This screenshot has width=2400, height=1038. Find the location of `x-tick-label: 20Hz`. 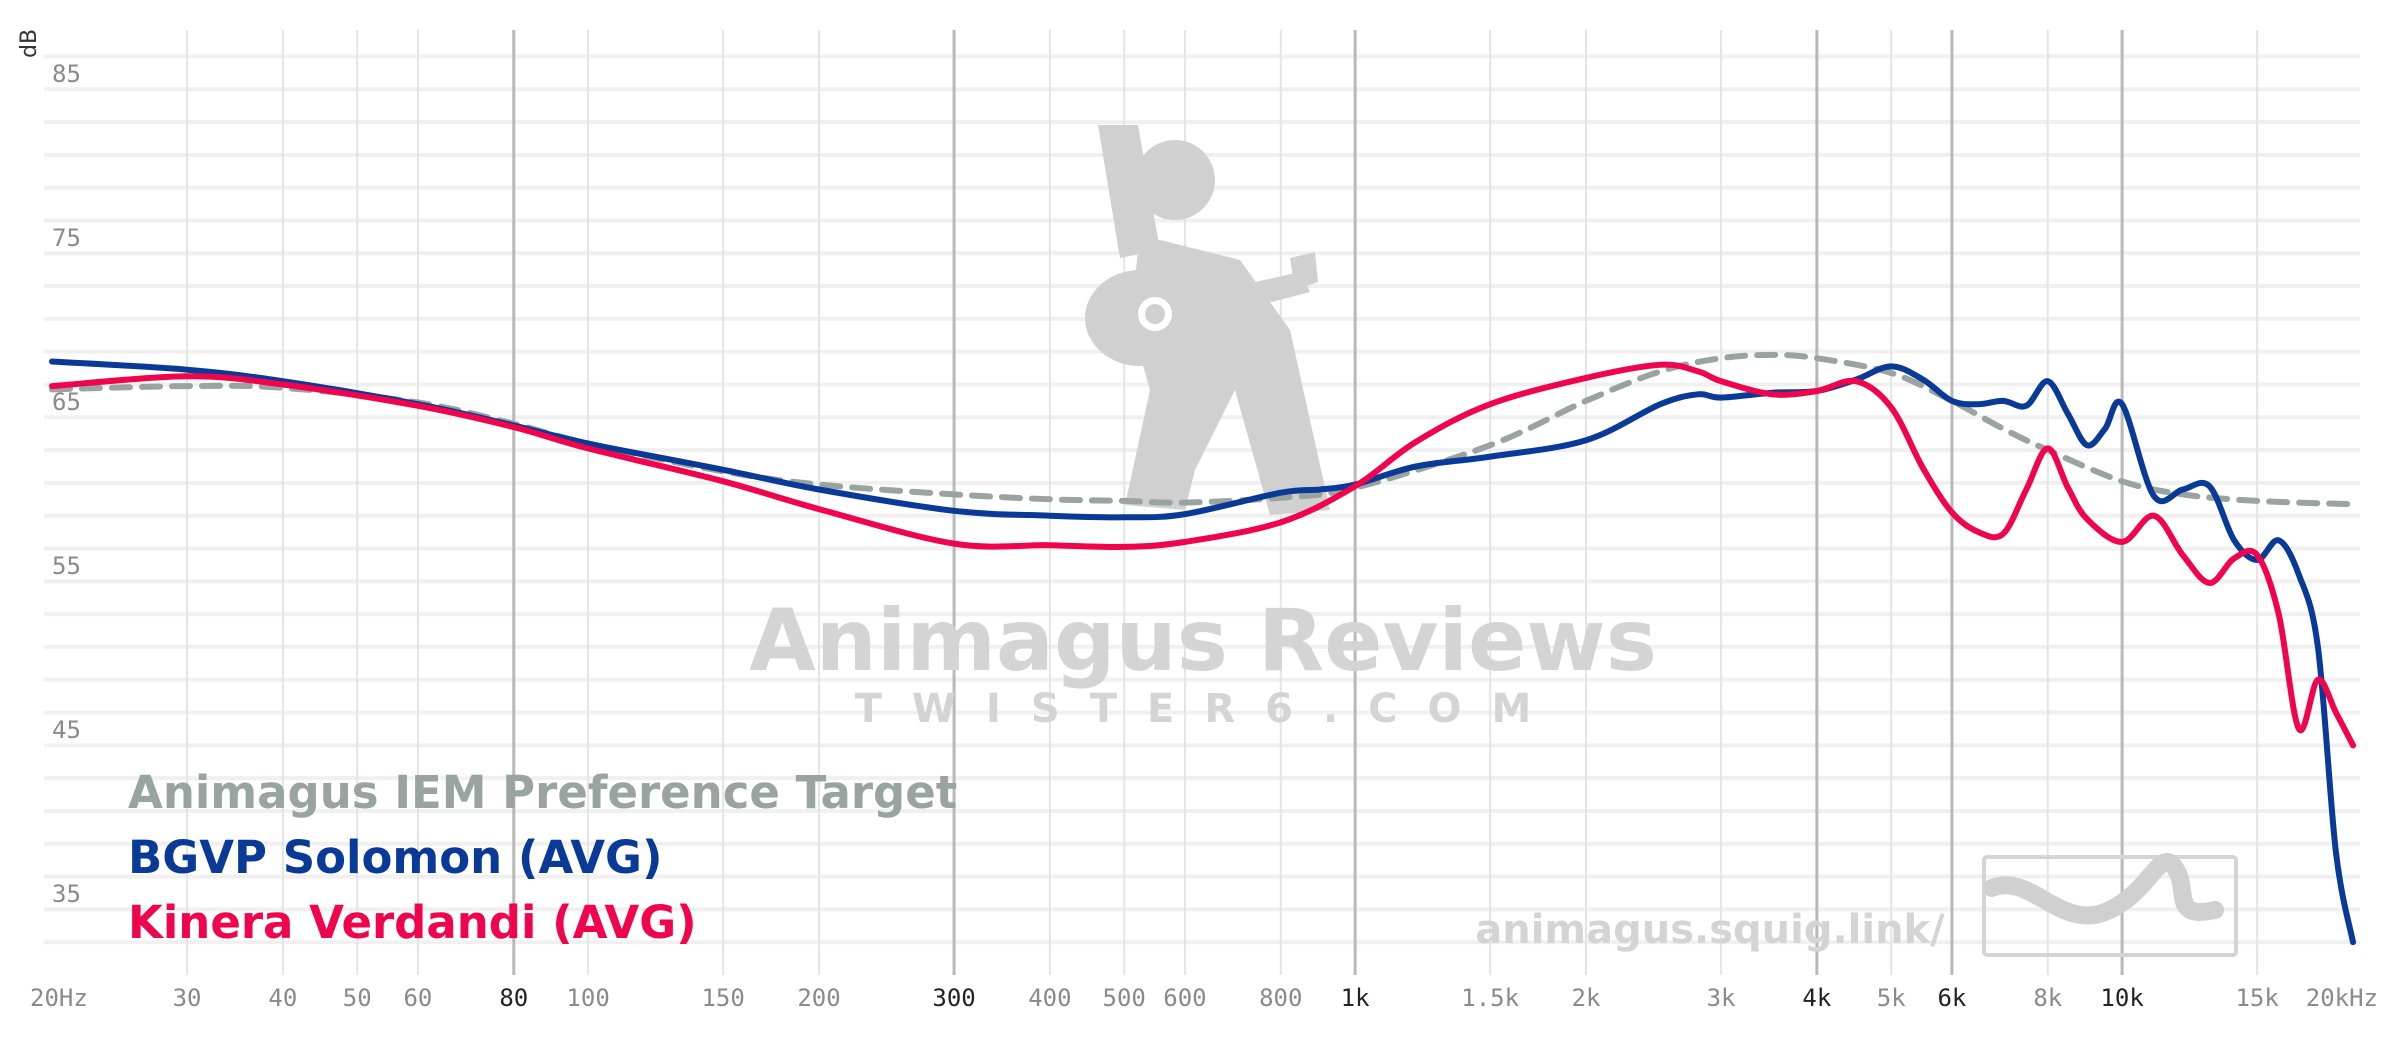

x-tick-label: 20Hz is located at coordinates (59, 998).